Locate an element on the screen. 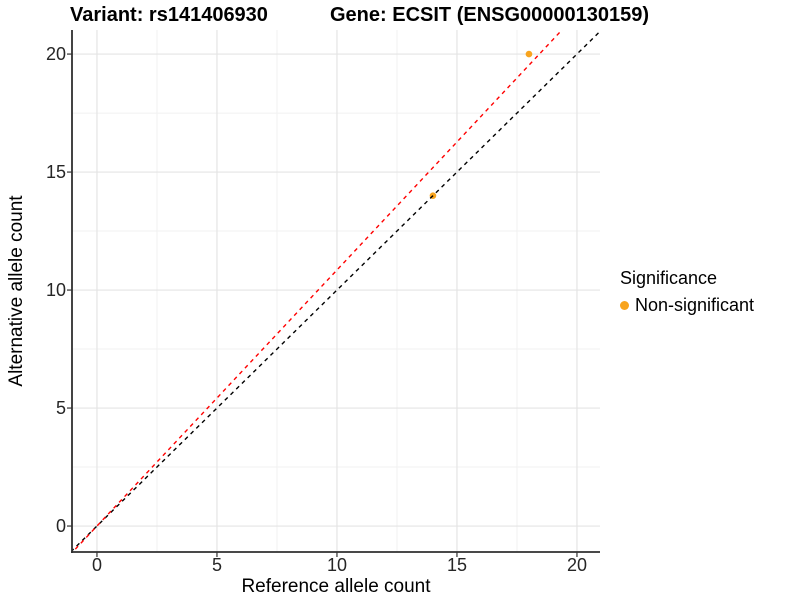 This screenshot has height=600, width=800. legend: Significance Non-significant is located at coordinates (687, 292).